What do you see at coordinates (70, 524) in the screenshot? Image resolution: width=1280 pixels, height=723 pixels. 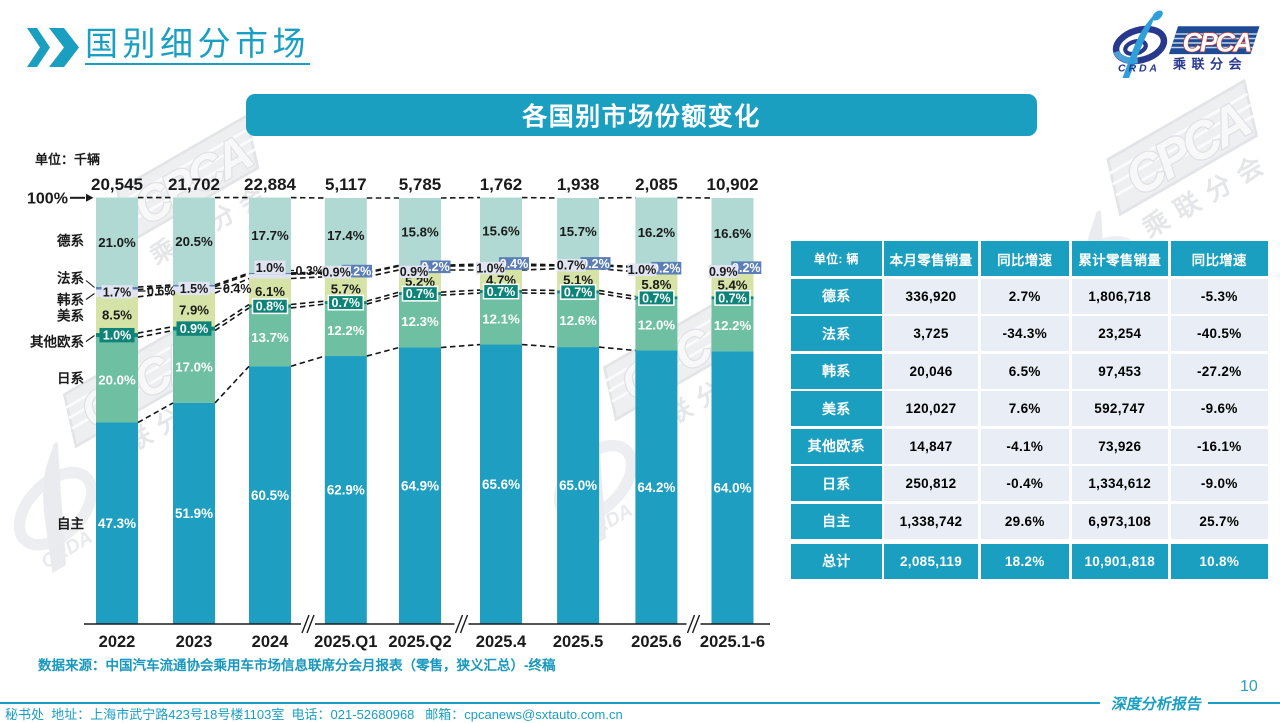 I see `svg-text: 自主` at bounding box center [70, 524].